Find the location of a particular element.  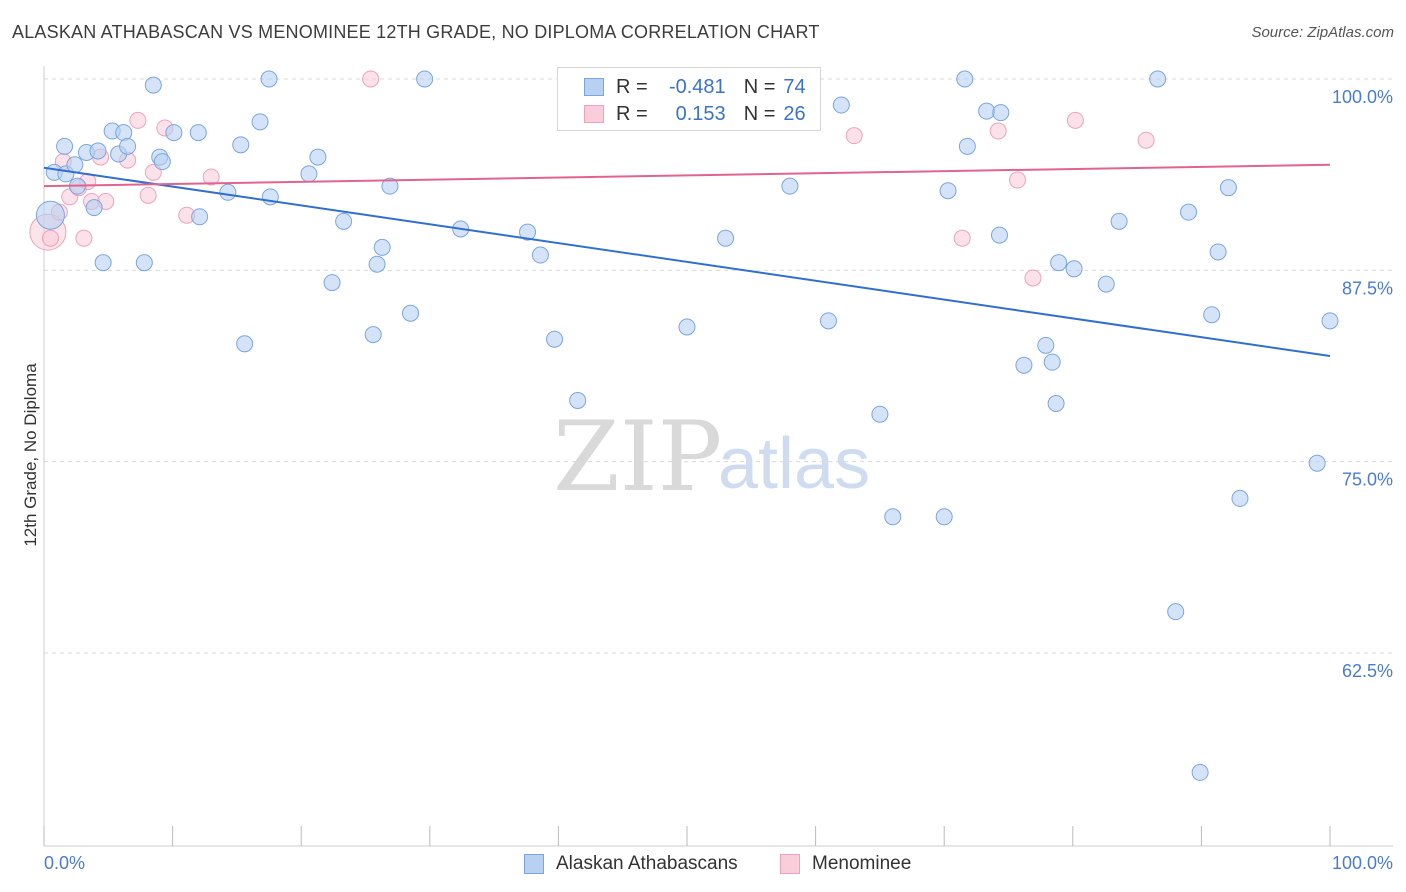

bottom-legend-label: Alaskan Athabascans is located at coordinates (647, 863).